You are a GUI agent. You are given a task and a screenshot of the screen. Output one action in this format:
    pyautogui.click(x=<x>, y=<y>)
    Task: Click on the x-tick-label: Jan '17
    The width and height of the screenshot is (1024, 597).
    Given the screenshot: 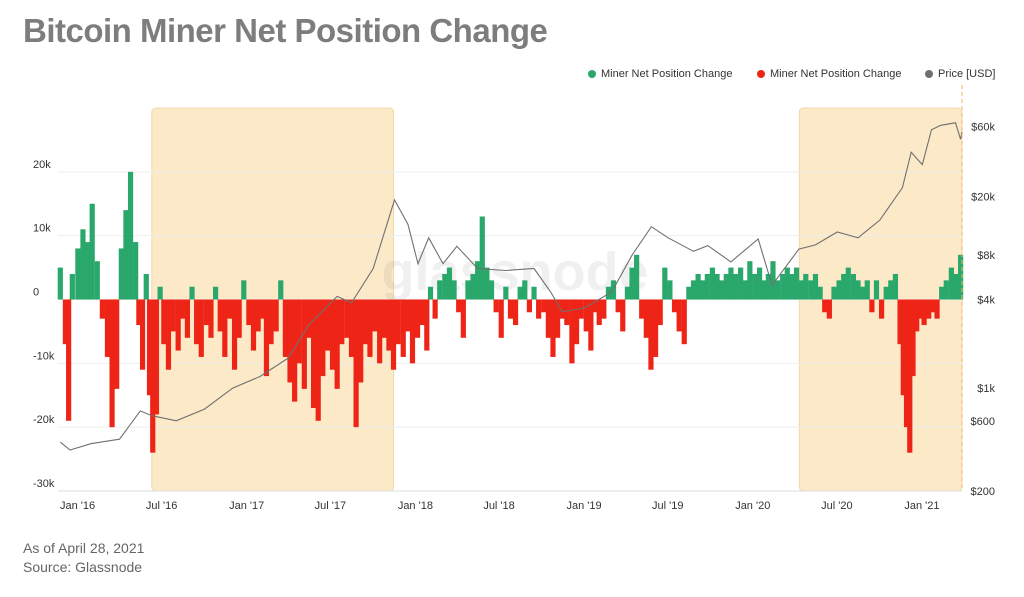 What is the action you would take?
    pyautogui.click(x=246, y=506)
    